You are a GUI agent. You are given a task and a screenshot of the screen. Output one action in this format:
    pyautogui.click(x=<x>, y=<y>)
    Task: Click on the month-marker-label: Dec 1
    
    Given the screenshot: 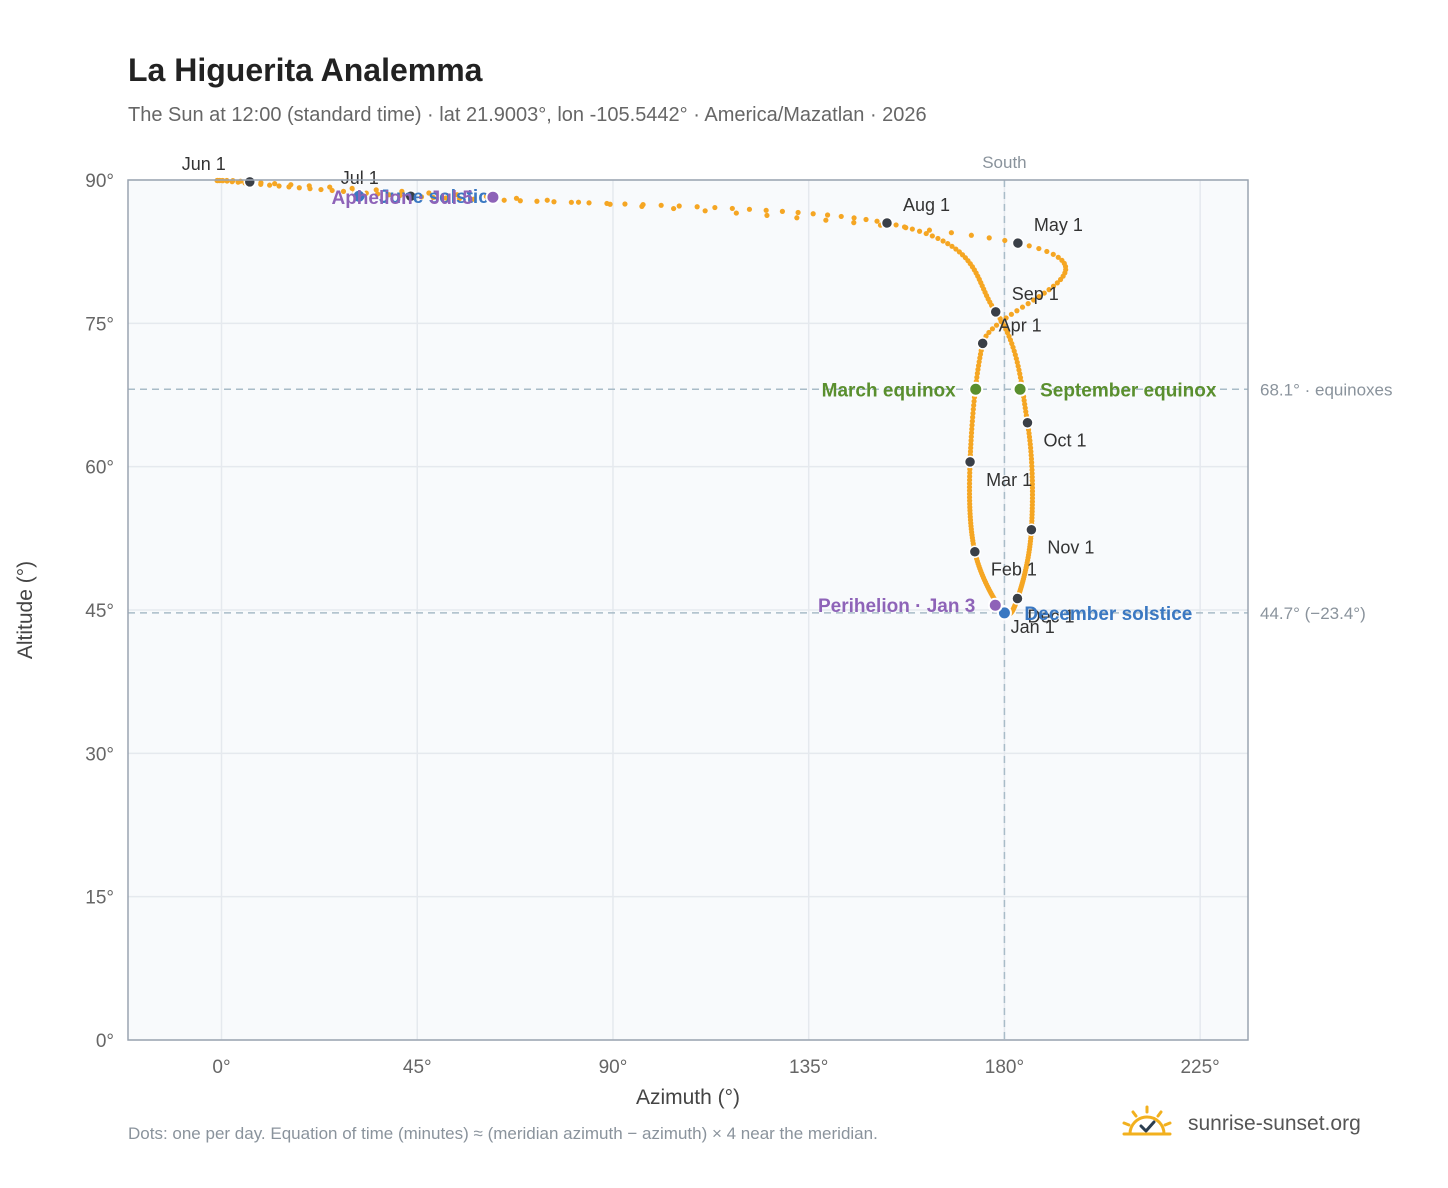 What is the action you would take?
    pyautogui.click(x=1050, y=617)
    